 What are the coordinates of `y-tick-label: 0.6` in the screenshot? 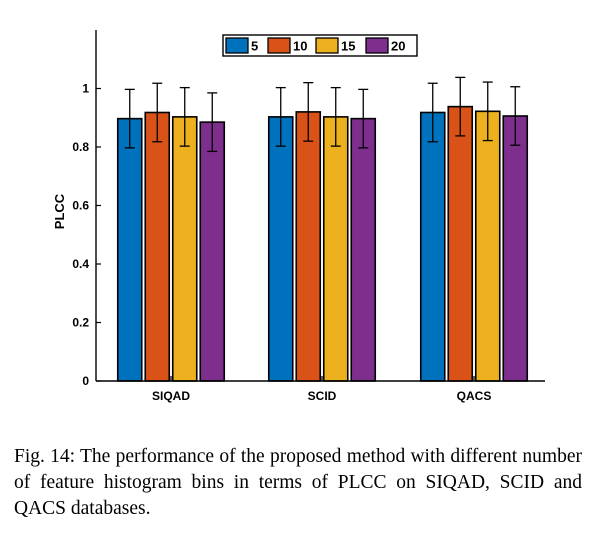 It's located at (80, 206).